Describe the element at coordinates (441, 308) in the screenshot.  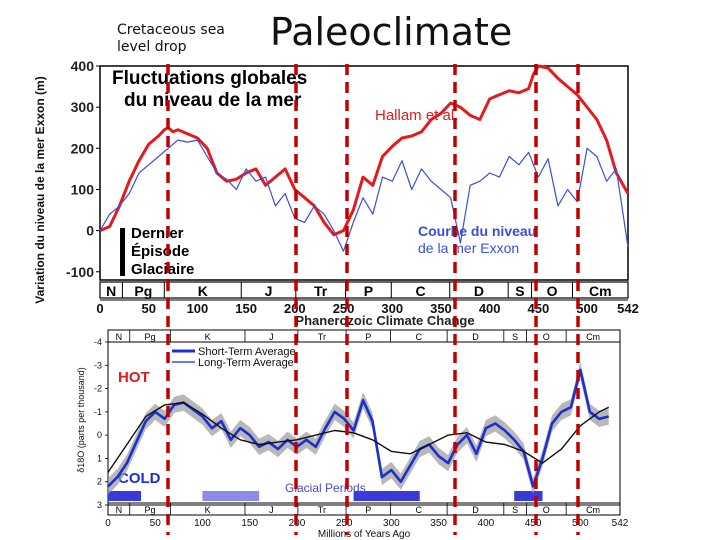
I see `sea-level-xtick-label: 350` at that location.